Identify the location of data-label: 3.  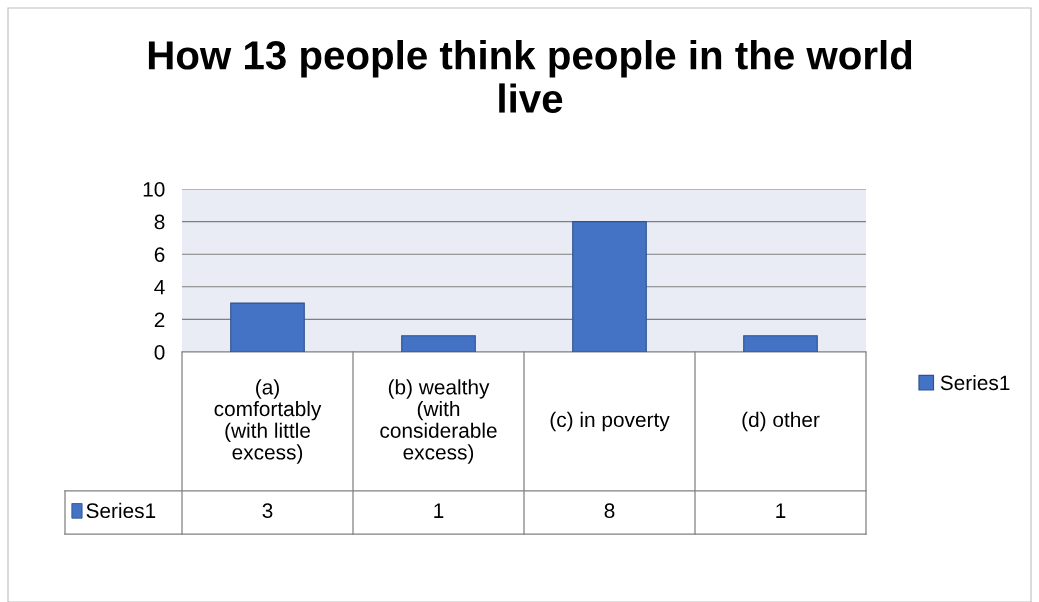
(267, 511).